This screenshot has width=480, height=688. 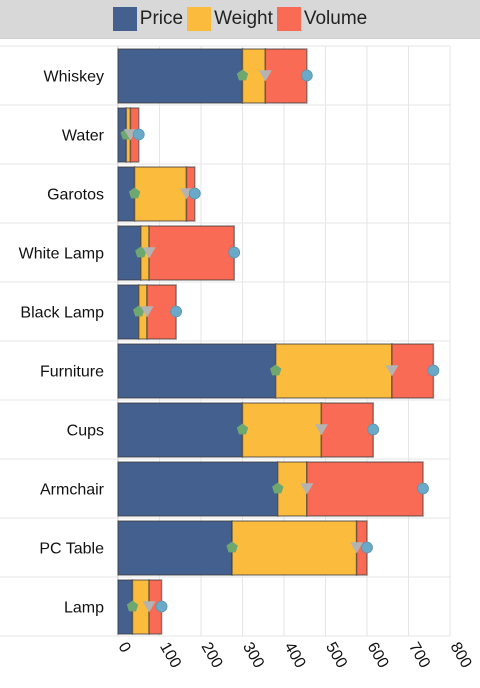 What do you see at coordinates (294, 548) in the screenshot?
I see `bar-weight-pc-table` at bounding box center [294, 548].